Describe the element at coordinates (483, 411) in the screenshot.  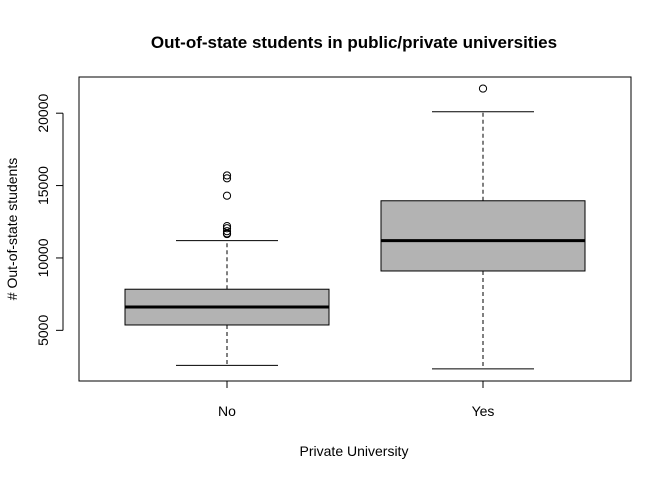
I see `x-tick-label: Yes` at that location.